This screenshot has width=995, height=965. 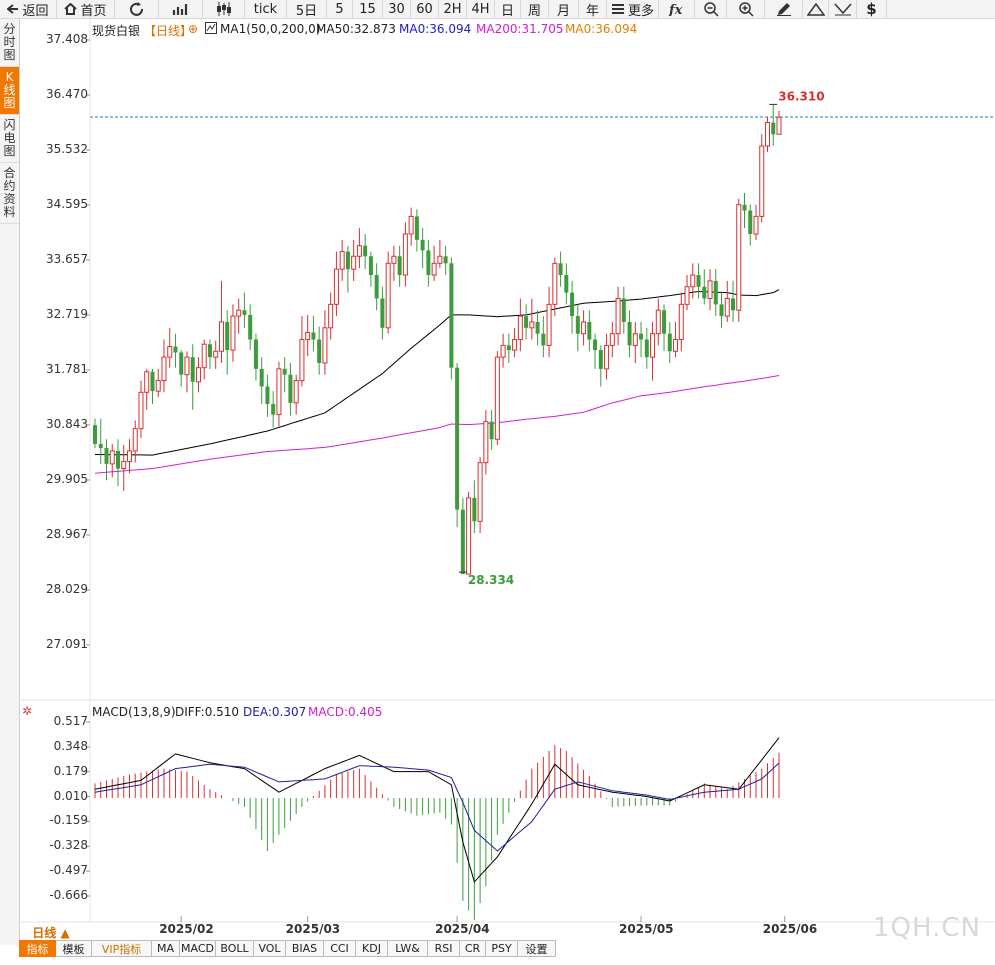 I want to click on top-toolbar: 返回 首页 tick 5日 5 15 30 60 2H 4H 日周月年 更多 fx $, so click(x=497, y=9).